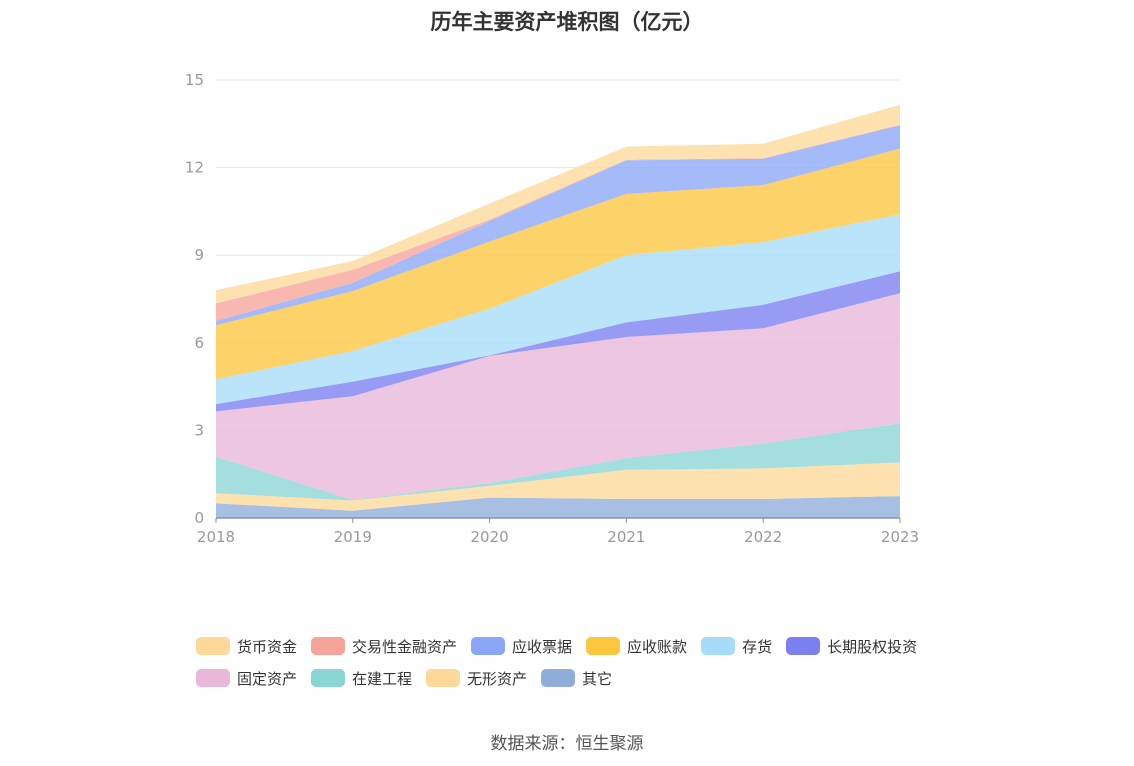 This screenshot has width=1134, height=766. I want to click on y-tick-label: 0, so click(199, 518).